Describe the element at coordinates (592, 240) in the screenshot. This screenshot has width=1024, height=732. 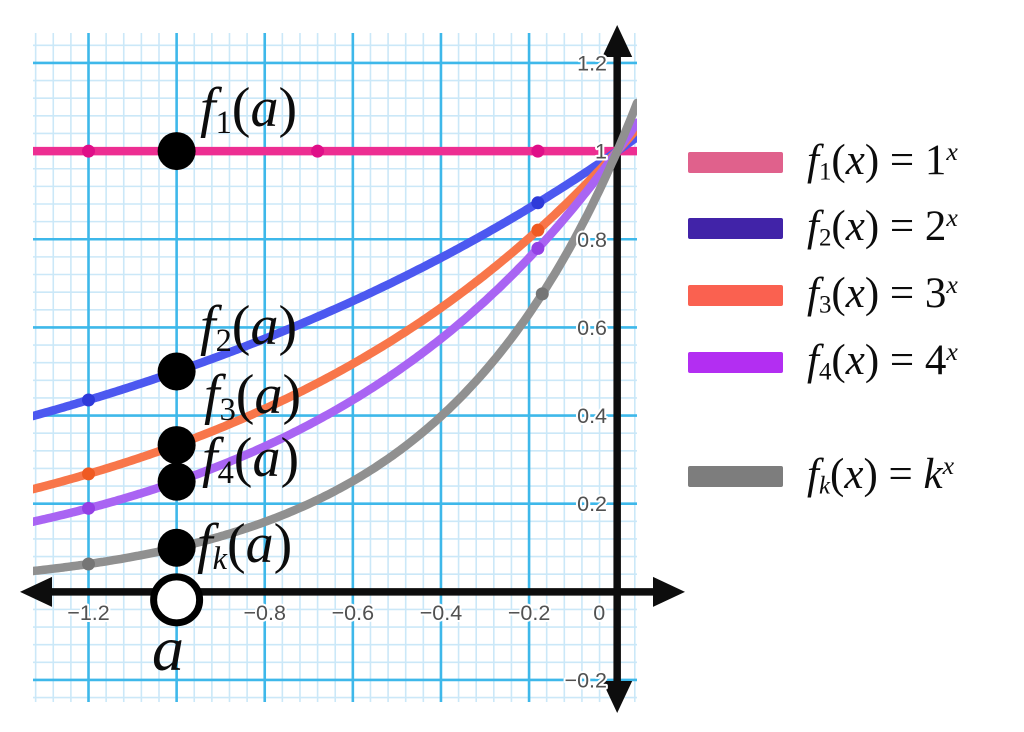
I see `y-tick-label: 0.8` at that location.